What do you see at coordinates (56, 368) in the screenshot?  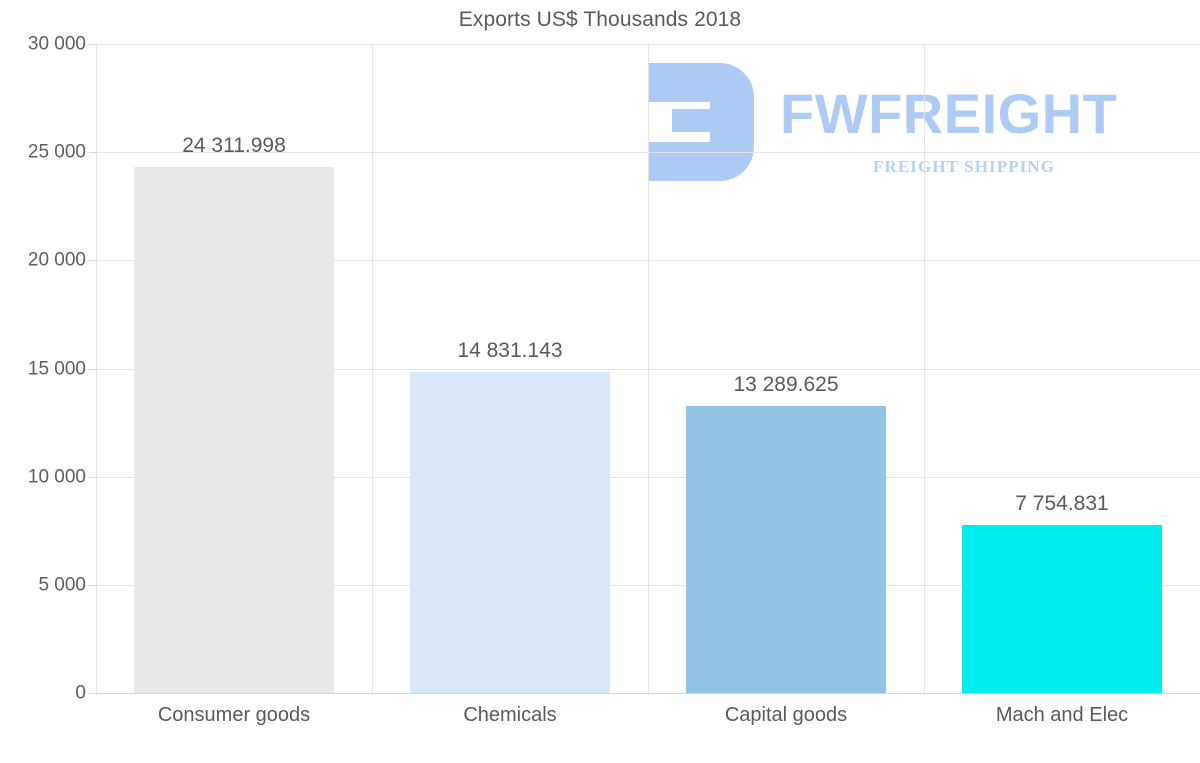 I see `y-tick-label: 15 000` at bounding box center [56, 368].